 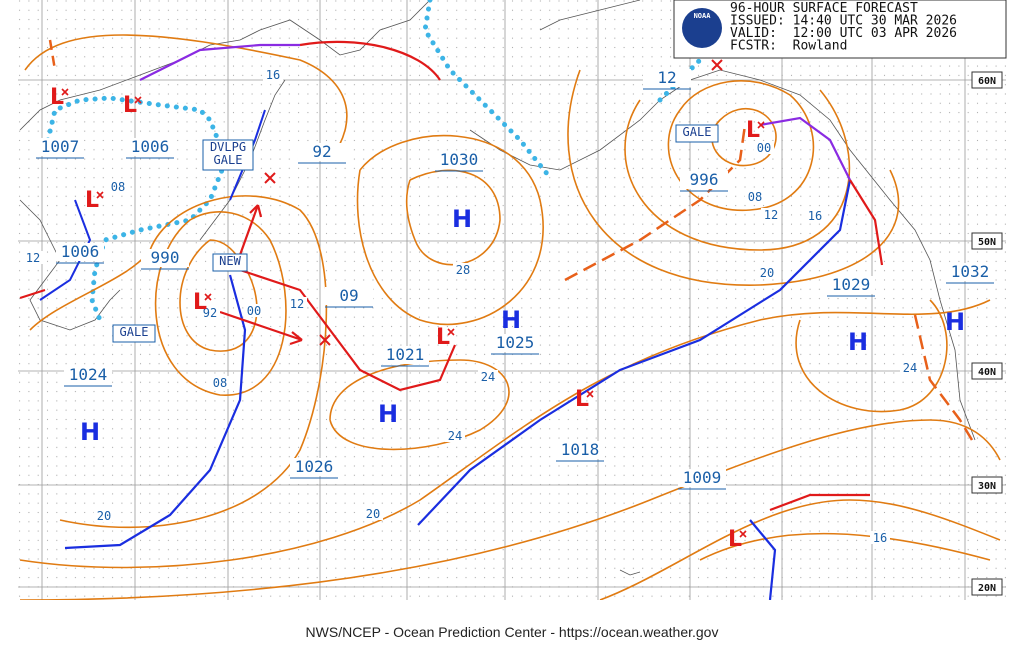 I want to click on pressure-label: 996, so click(x=704, y=179).